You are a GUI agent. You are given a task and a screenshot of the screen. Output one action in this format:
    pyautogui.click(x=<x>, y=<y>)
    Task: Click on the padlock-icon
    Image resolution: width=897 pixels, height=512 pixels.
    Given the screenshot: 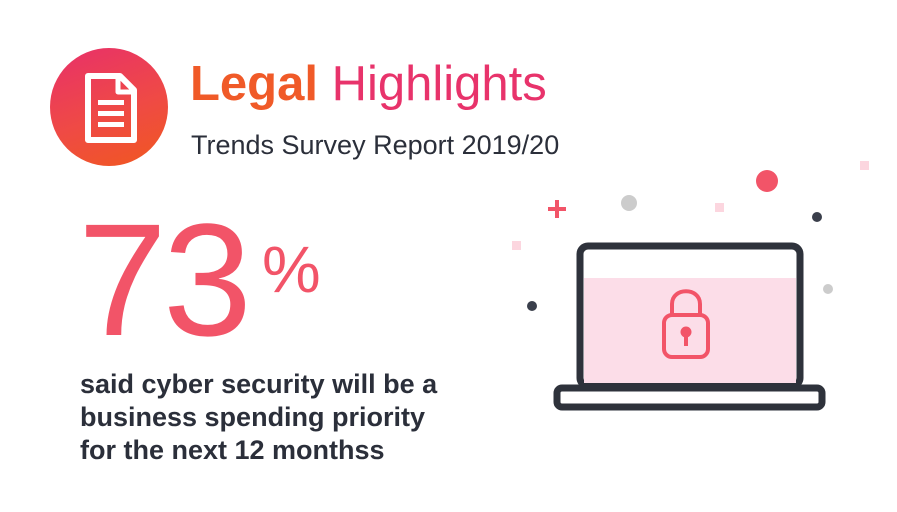 What is the action you would take?
    pyautogui.click(x=686, y=324)
    